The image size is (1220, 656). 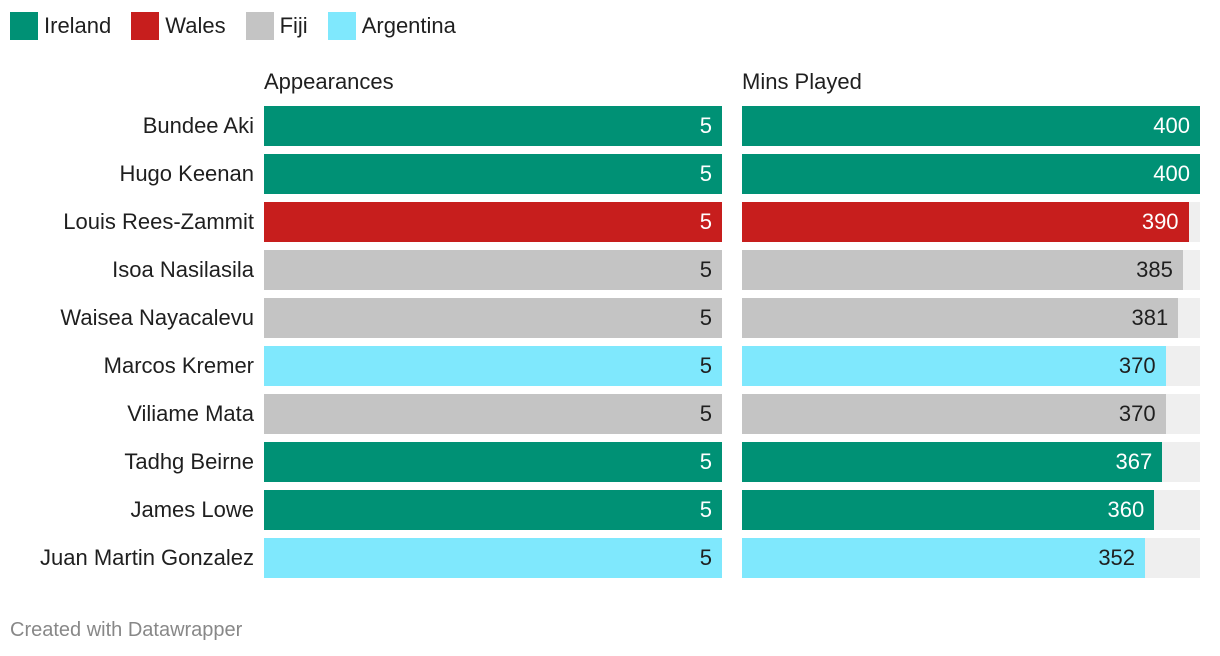 I want to click on bar-mins-played: 352, so click(x=944, y=558).